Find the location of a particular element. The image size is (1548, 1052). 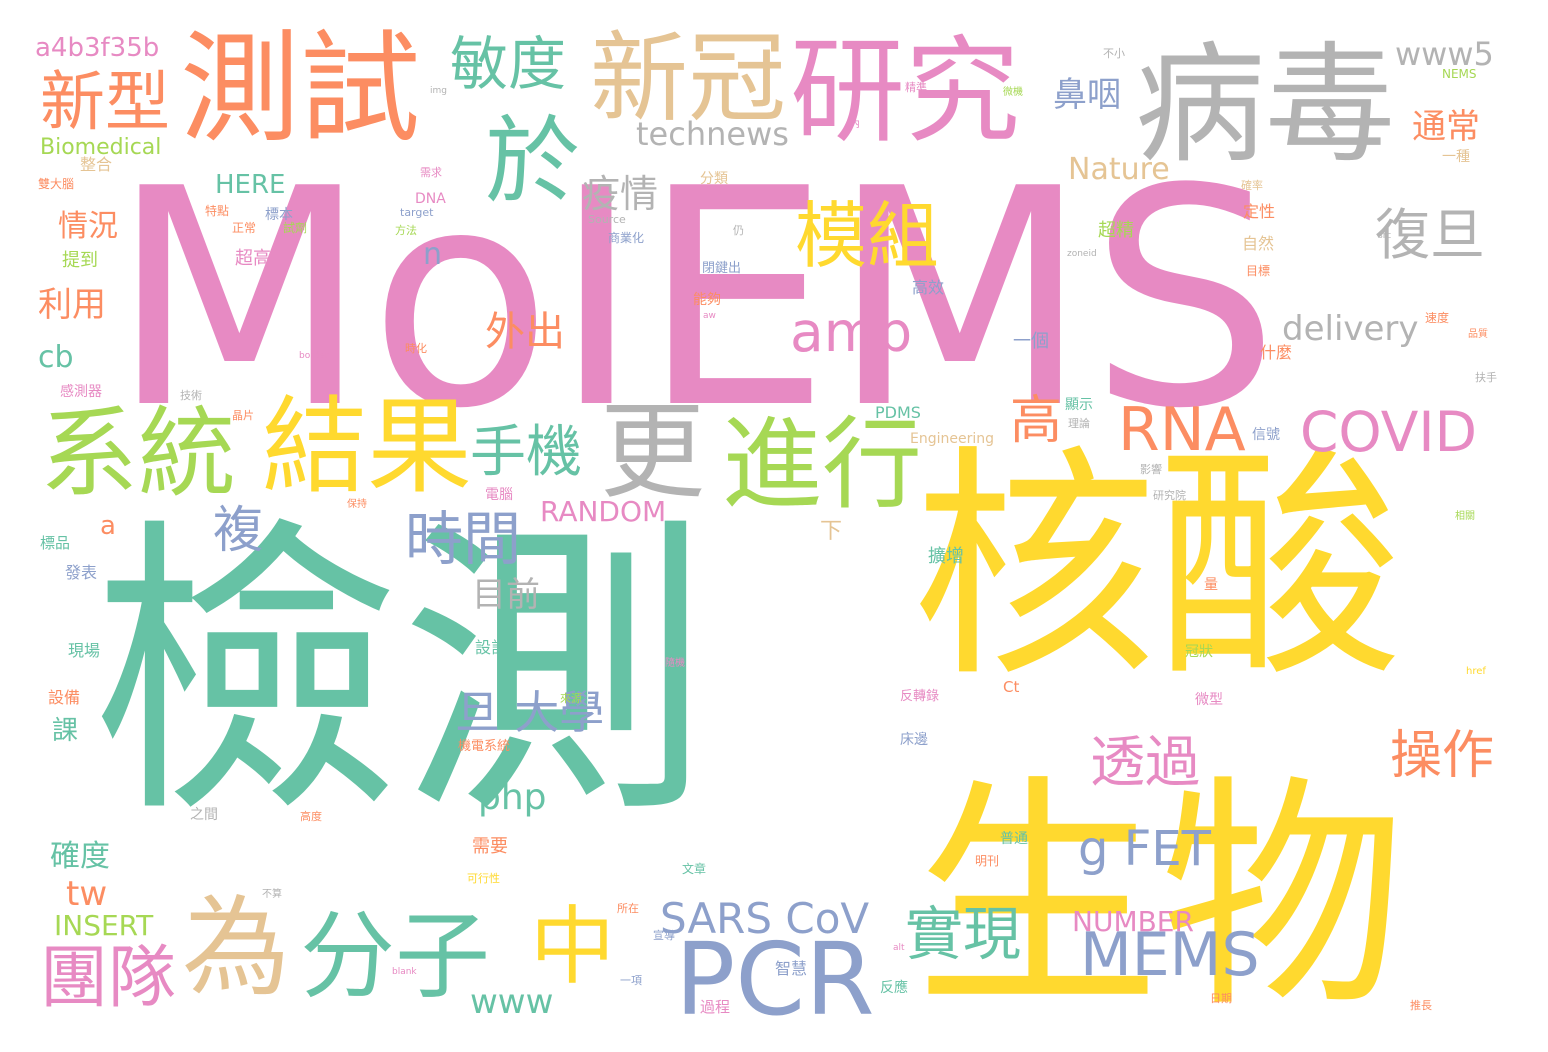

word-11: 結果 is located at coordinates (367, 447).